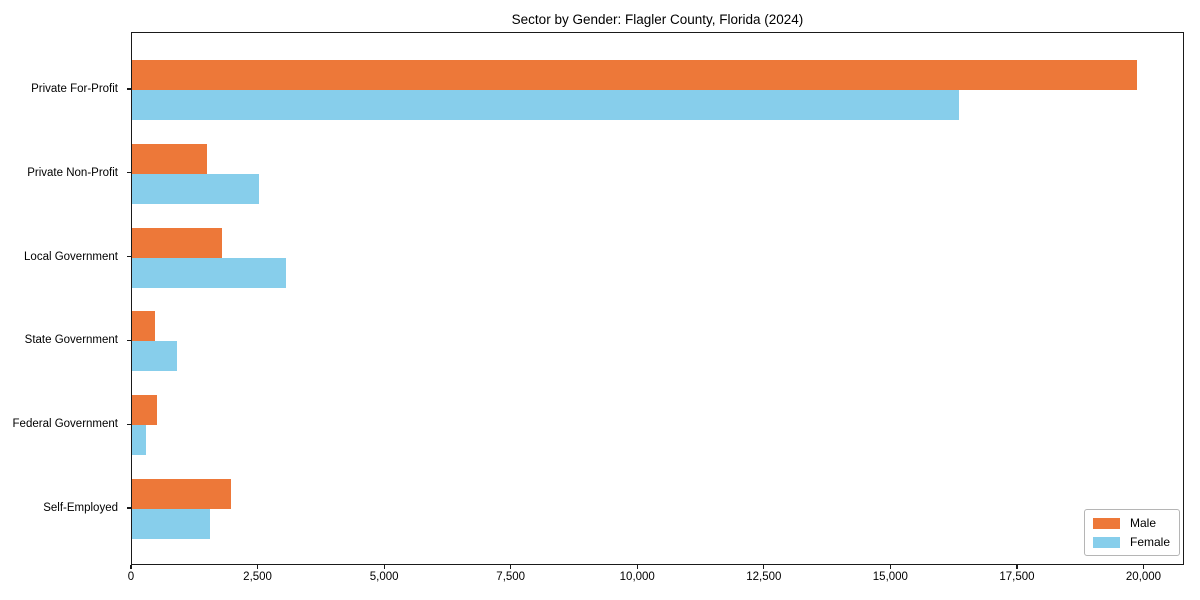  Describe the element at coordinates (257, 577) in the screenshot. I see `x-tick-label-2-500: 2,500` at that location.